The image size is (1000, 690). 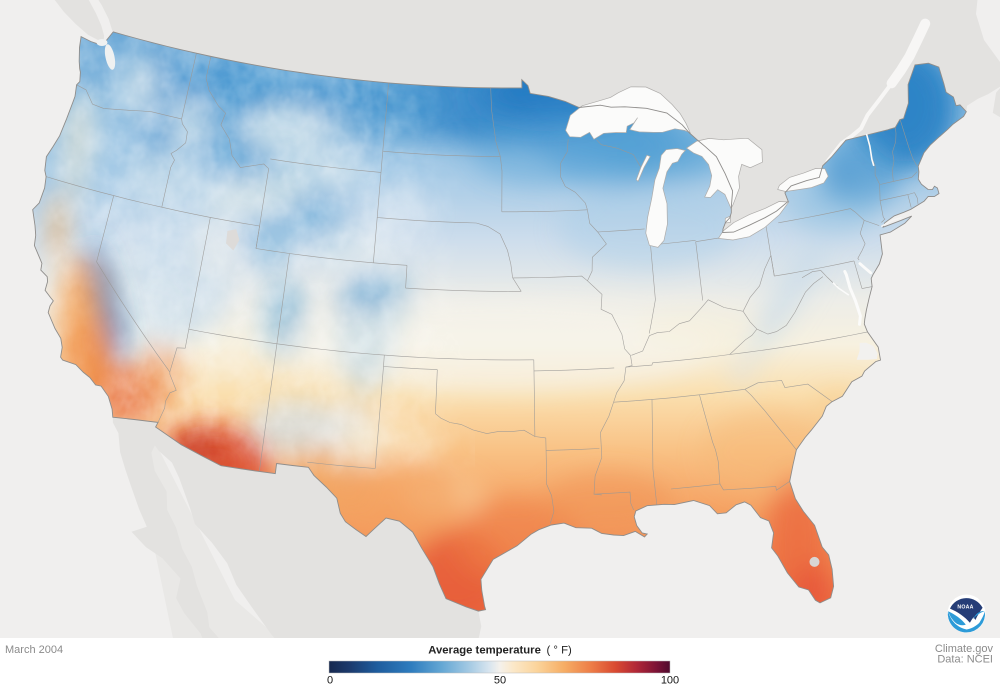 I want to click on svg-text: Average temperature ( ° F), so click(x=500, y=651).